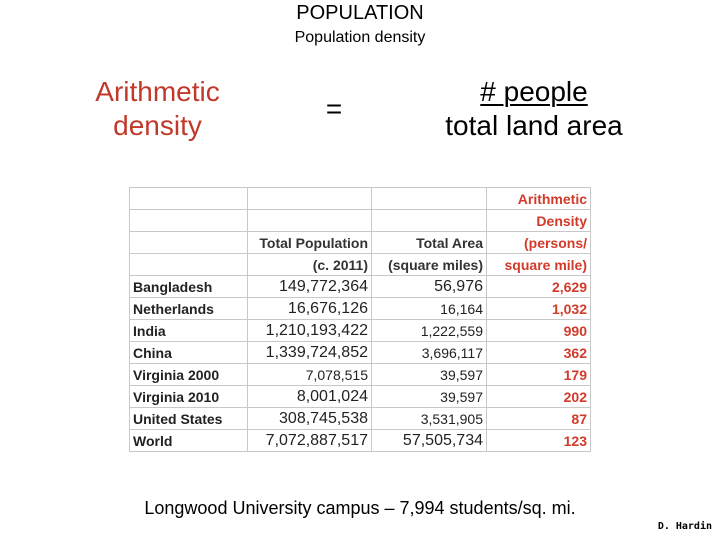 This screenshot has width=720, height=540. I want to click on place-cell: China, so click(188, 352).